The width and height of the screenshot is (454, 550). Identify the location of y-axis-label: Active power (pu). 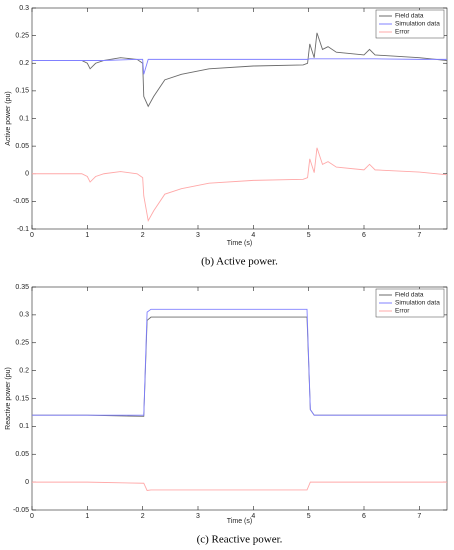
(8, 118).